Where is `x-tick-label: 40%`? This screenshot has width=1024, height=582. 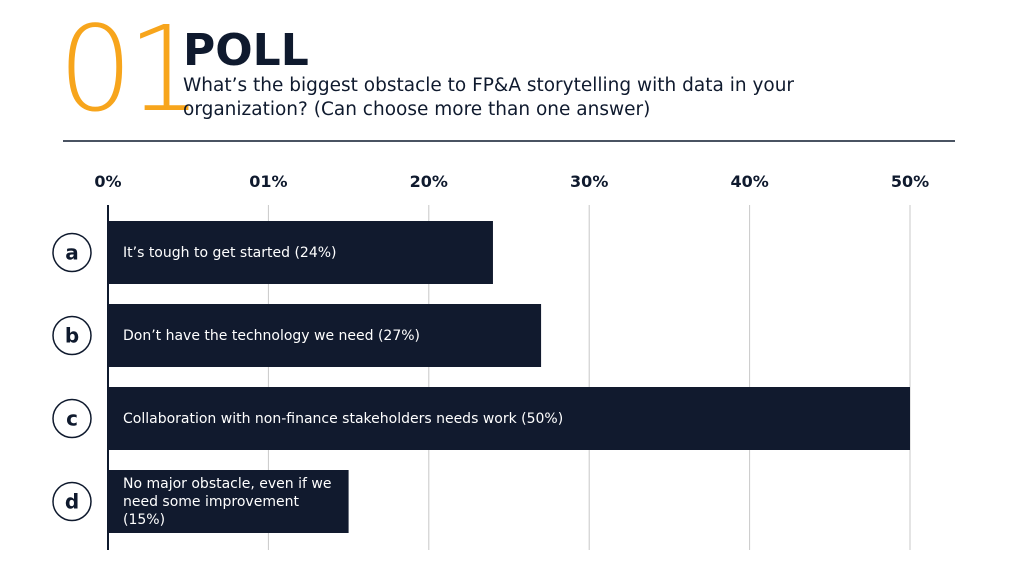 x-tick-label: 40% is located at coordinates (749, 181).